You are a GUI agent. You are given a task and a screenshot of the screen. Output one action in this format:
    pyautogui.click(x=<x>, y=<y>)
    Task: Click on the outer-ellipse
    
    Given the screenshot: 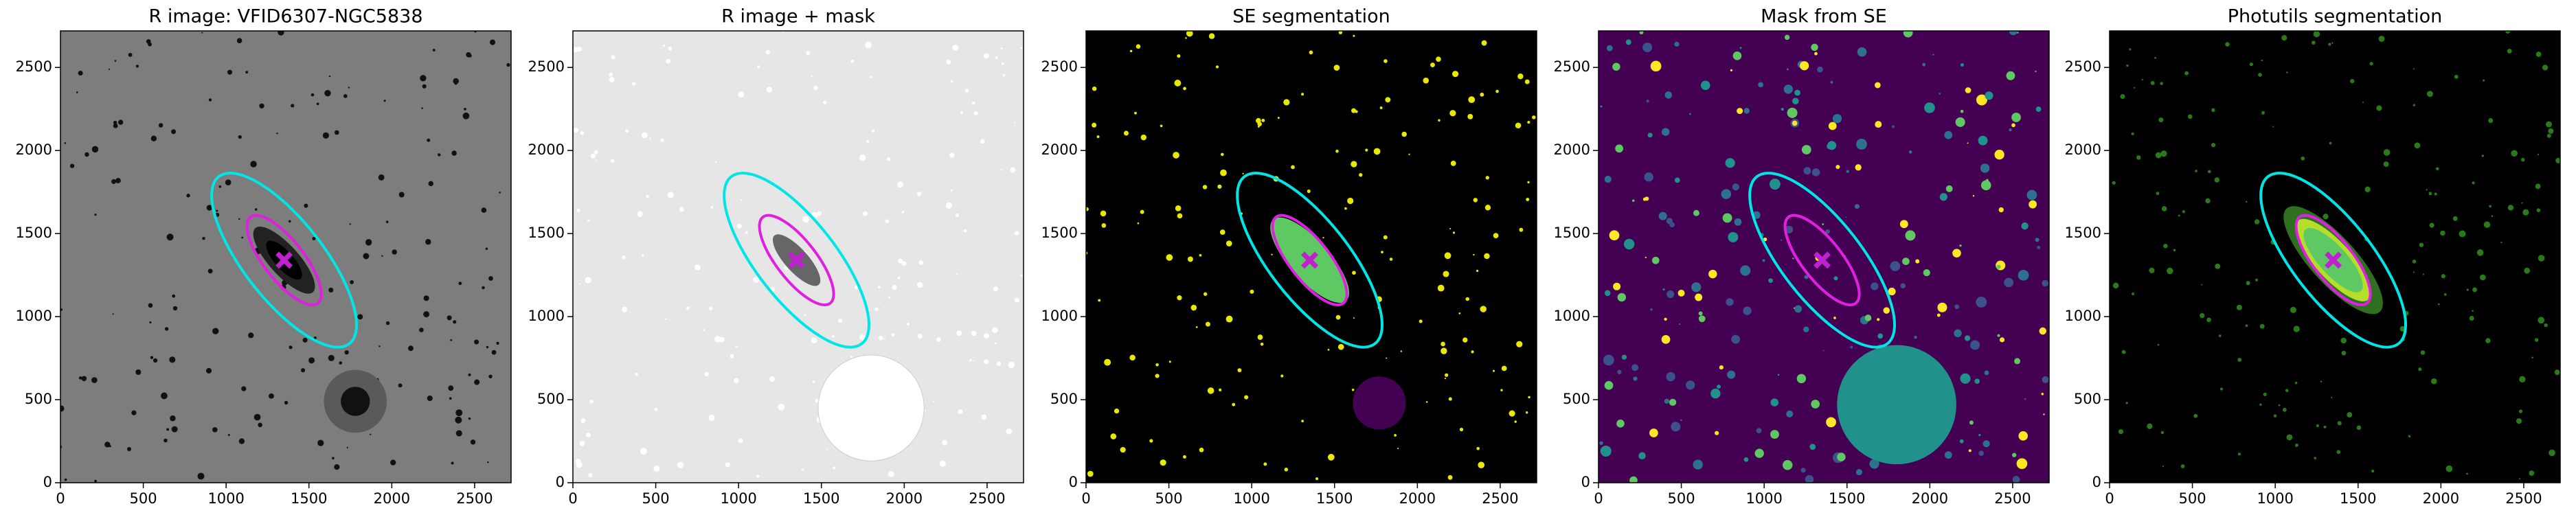 What is the action you would take?
    pyautogui.click(x=1309, y=260)
    